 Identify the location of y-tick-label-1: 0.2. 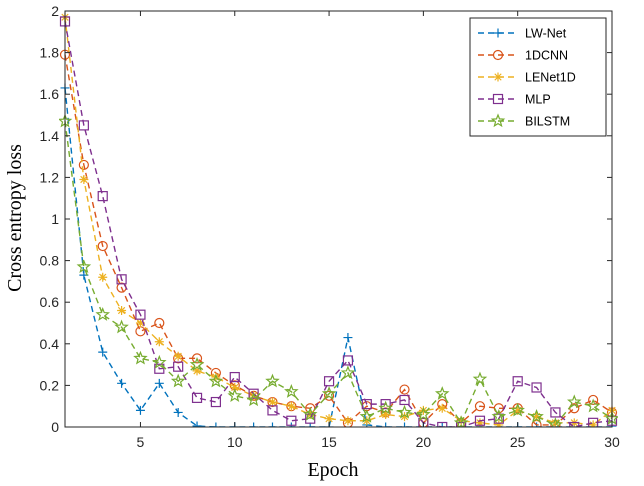
(50, 385).